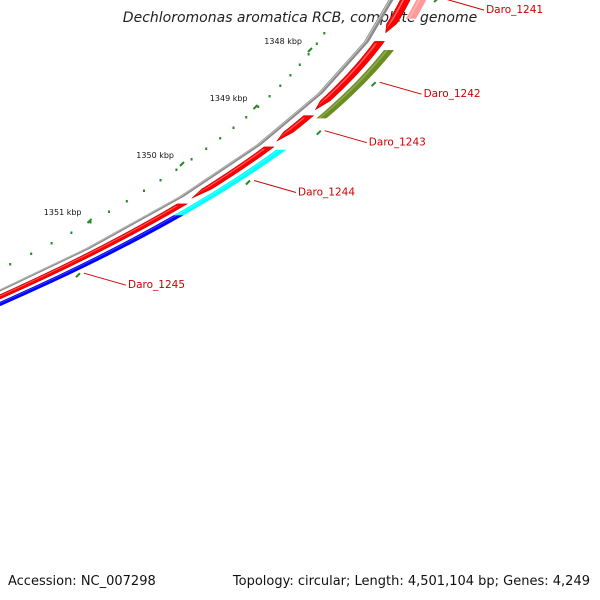  I want to click on ruler-tick-label: 1350 kbp, so click(155, 155).